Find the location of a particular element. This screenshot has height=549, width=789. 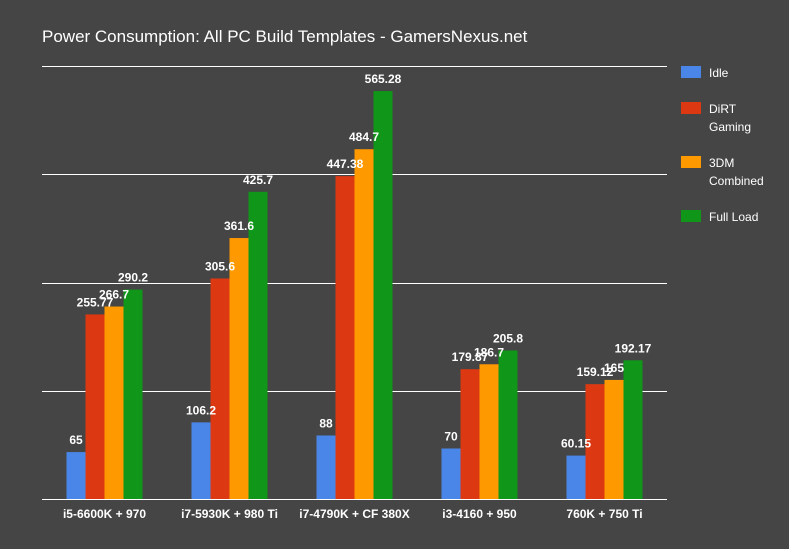

category-tick-label: 760K + 750 Ti is located at coordinates (604, 514).